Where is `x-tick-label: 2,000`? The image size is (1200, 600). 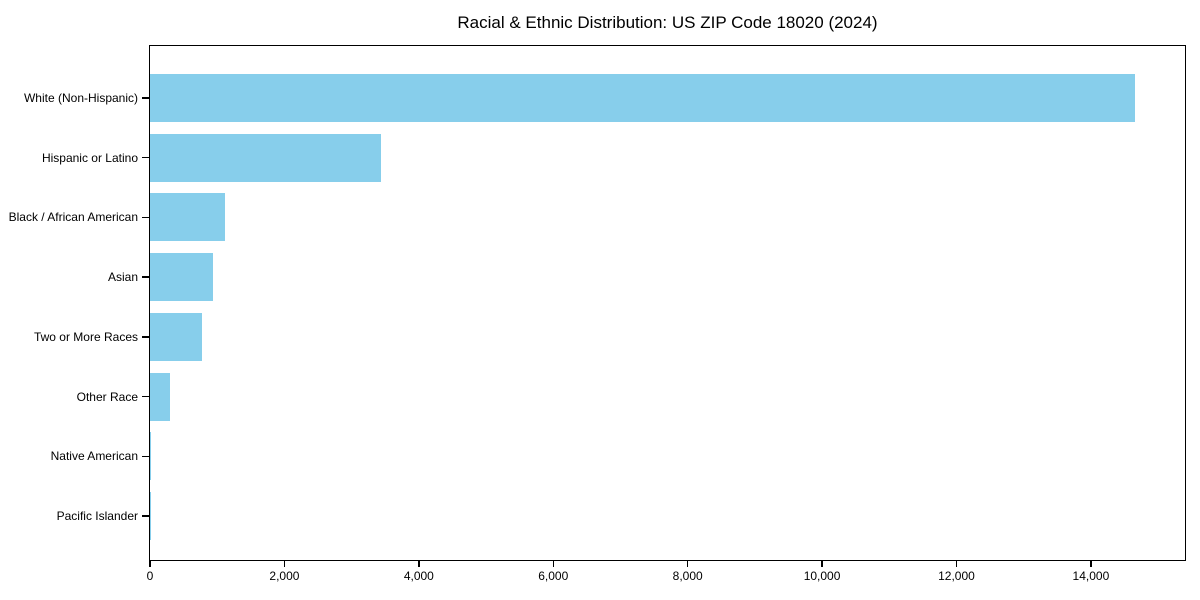
x-tick-label: 2,000 is located at coordinates (284, 576).